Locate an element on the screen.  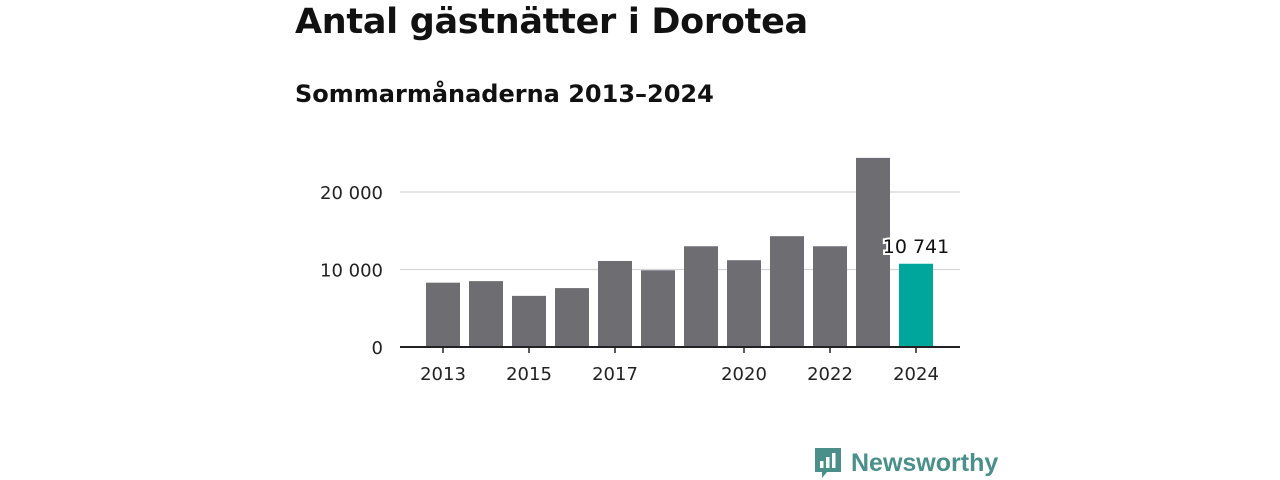
x-tick-label: 2017 is located at coordinates (615, 374).